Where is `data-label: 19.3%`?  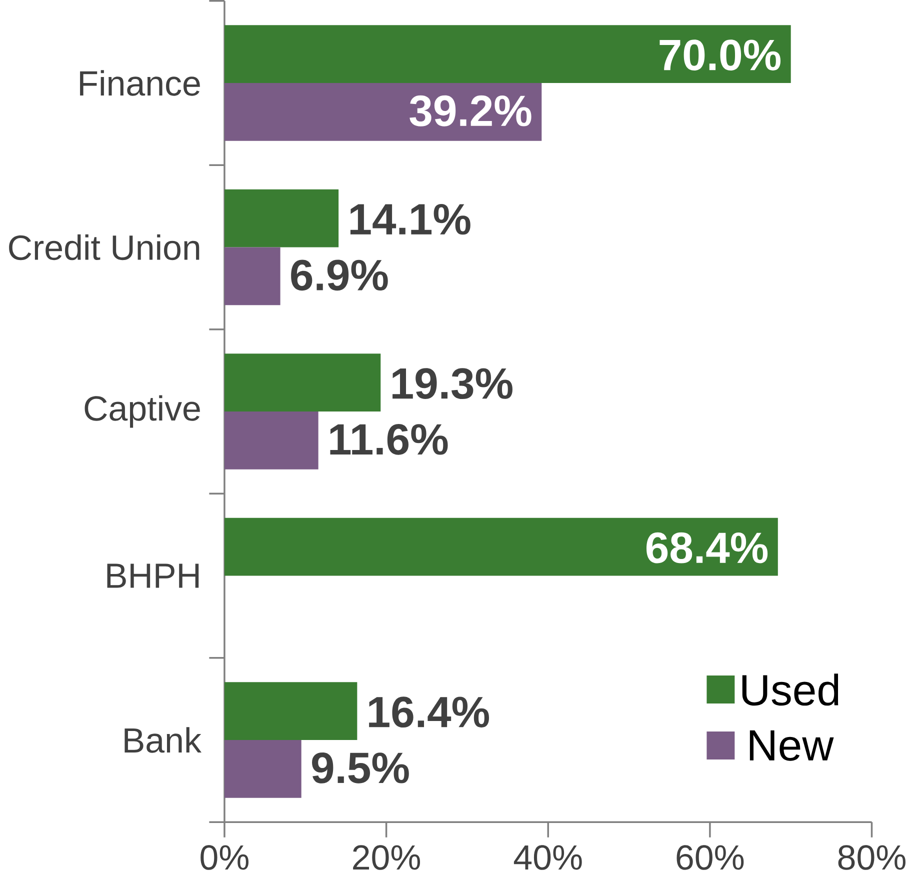
data-label: 19.3% is located at coordinates (452, 383).